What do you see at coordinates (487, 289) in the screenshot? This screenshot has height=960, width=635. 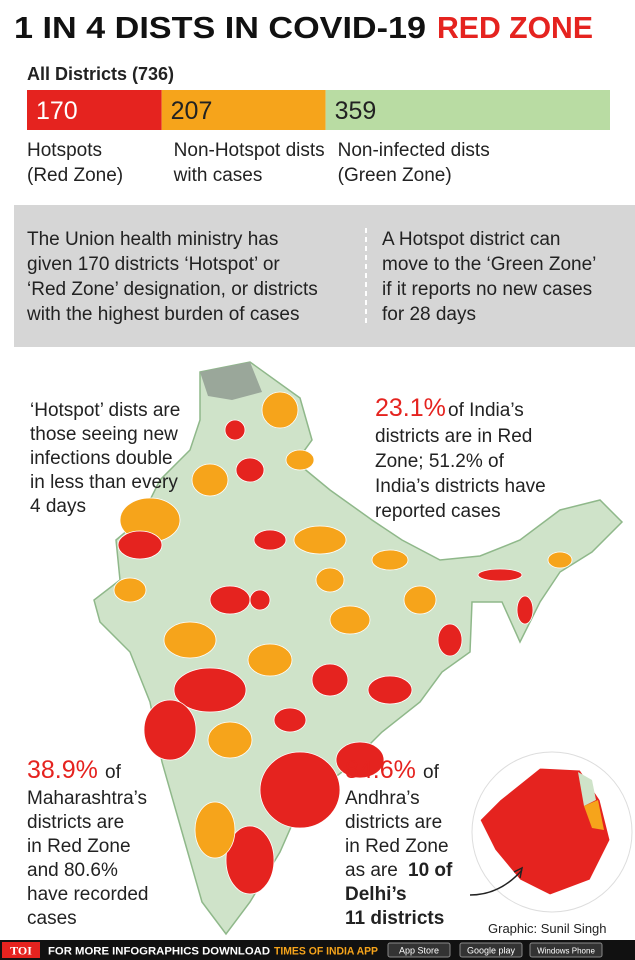 I see `note-line: if it reports no new cases` at bounding box center [487, 289].